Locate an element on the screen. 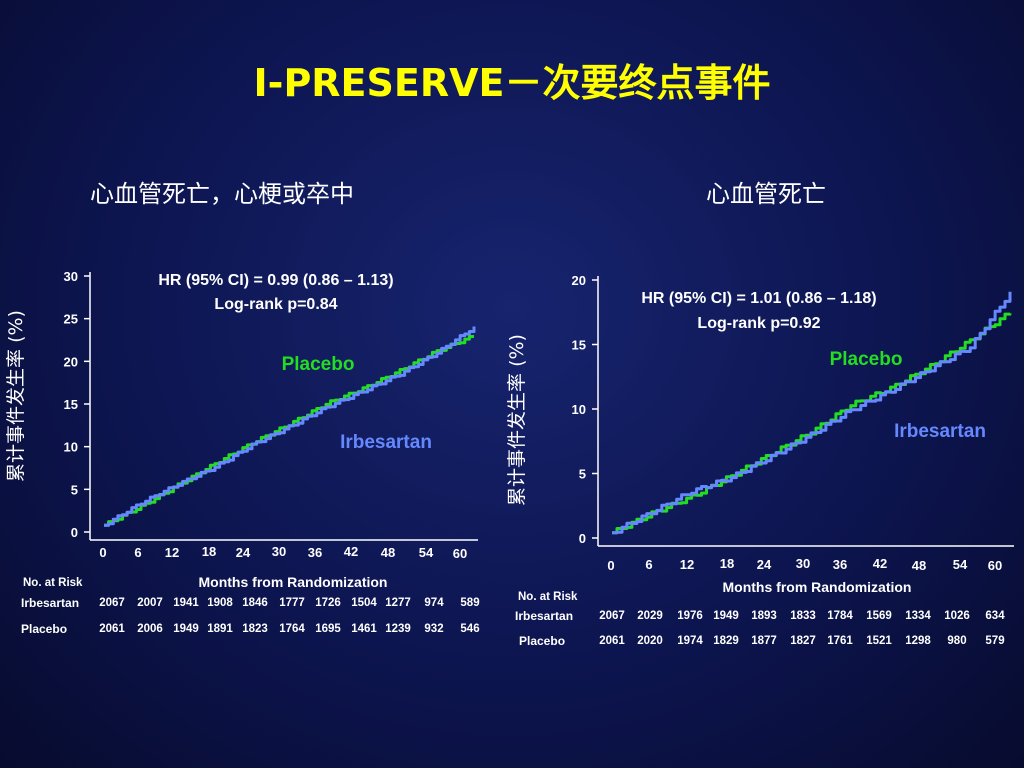 The height and width of the screenshot is (768, 1024). chart-2-risk-cell: 1833 is located at coordinates (803, 616).